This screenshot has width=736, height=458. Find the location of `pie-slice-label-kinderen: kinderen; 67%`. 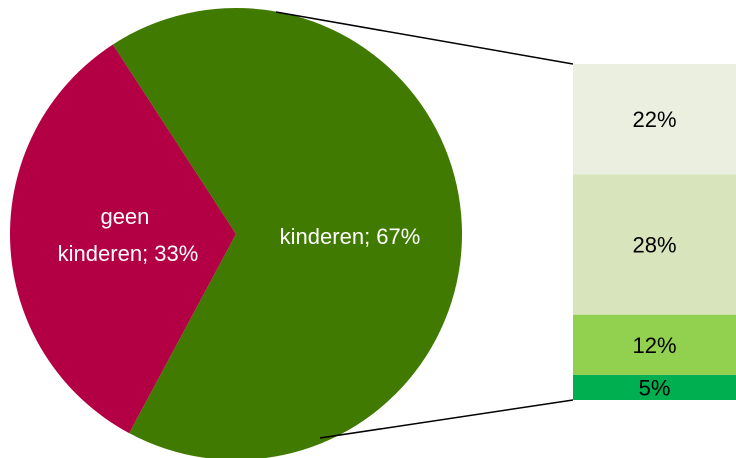

pie-slice-label-kinderen: kinderen; 67% is located at coordinates (350, 236).